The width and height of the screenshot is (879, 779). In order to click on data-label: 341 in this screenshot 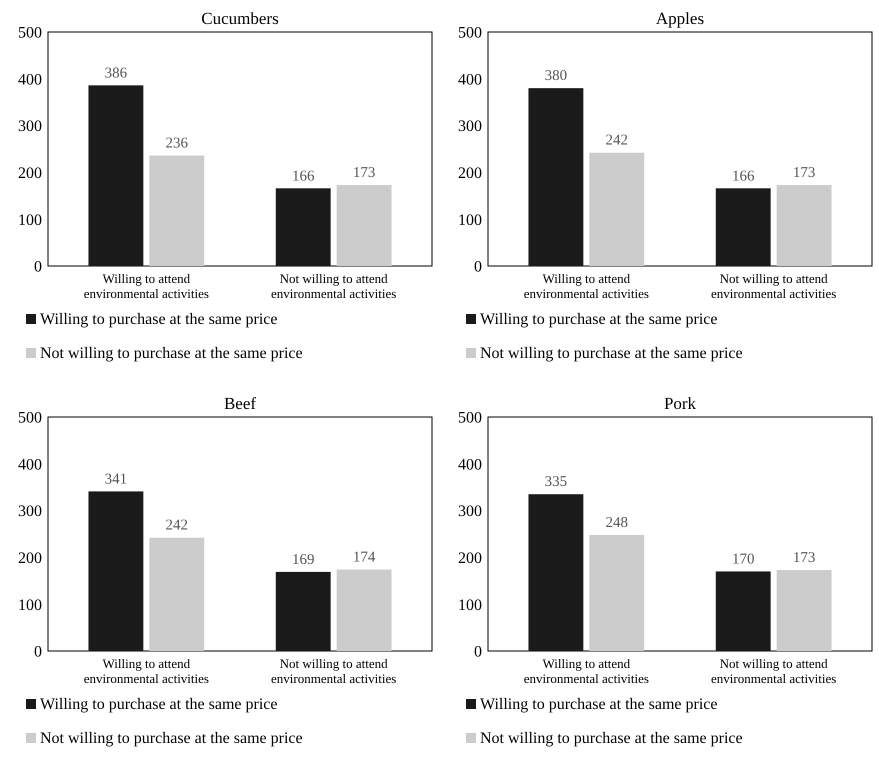, I will do `click(116, 479)`.